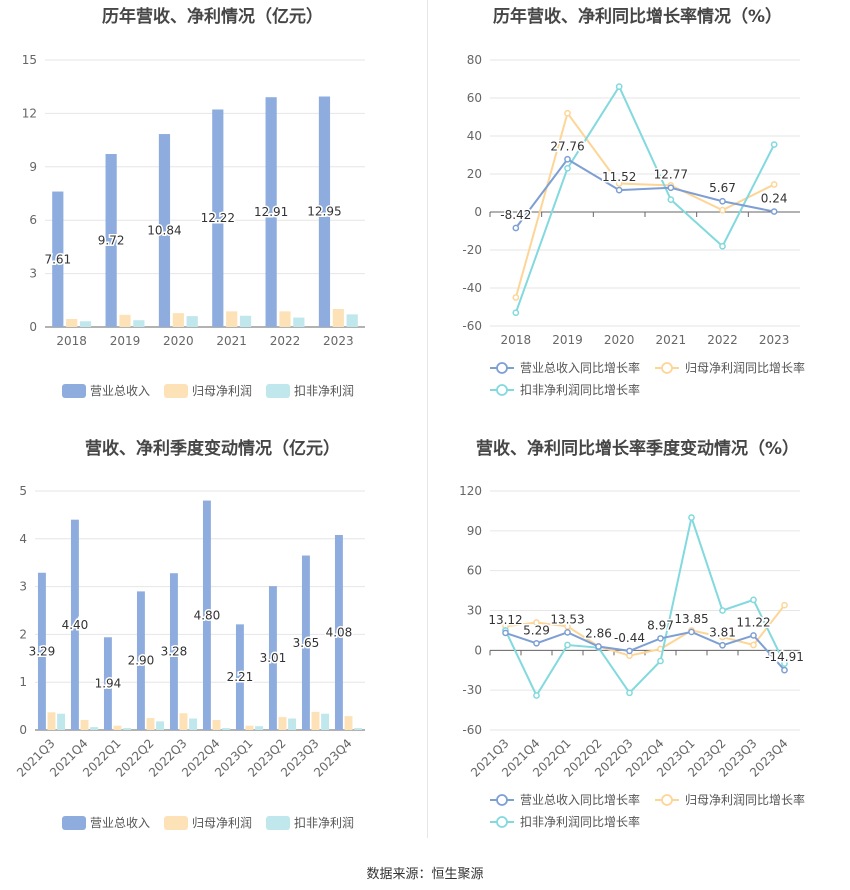 The height and width of the screenshot is (890, 850). What do you see at coordinates (722, 188) in the screenshot?
I see `data-label: 5.67` at bounding box center [722, 188].